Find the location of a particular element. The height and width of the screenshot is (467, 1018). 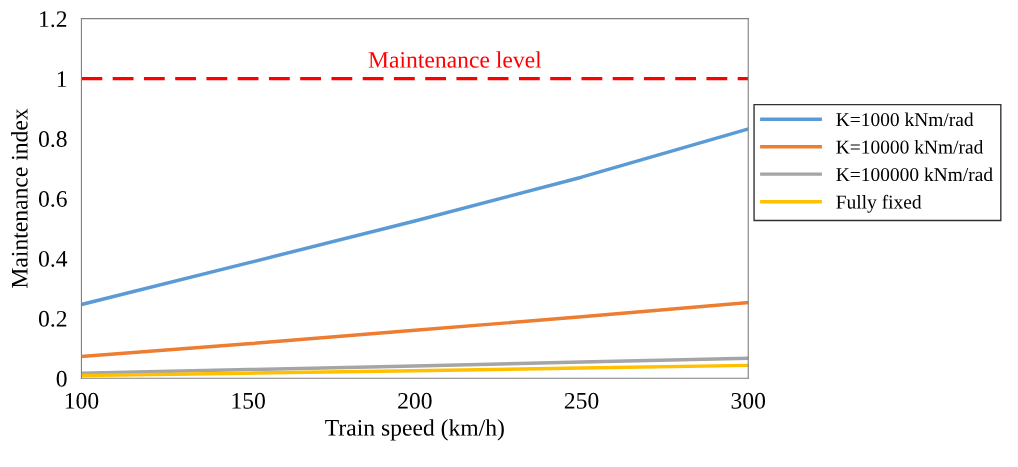

x-tick-label: 100 is located at coordinates (82, 400).